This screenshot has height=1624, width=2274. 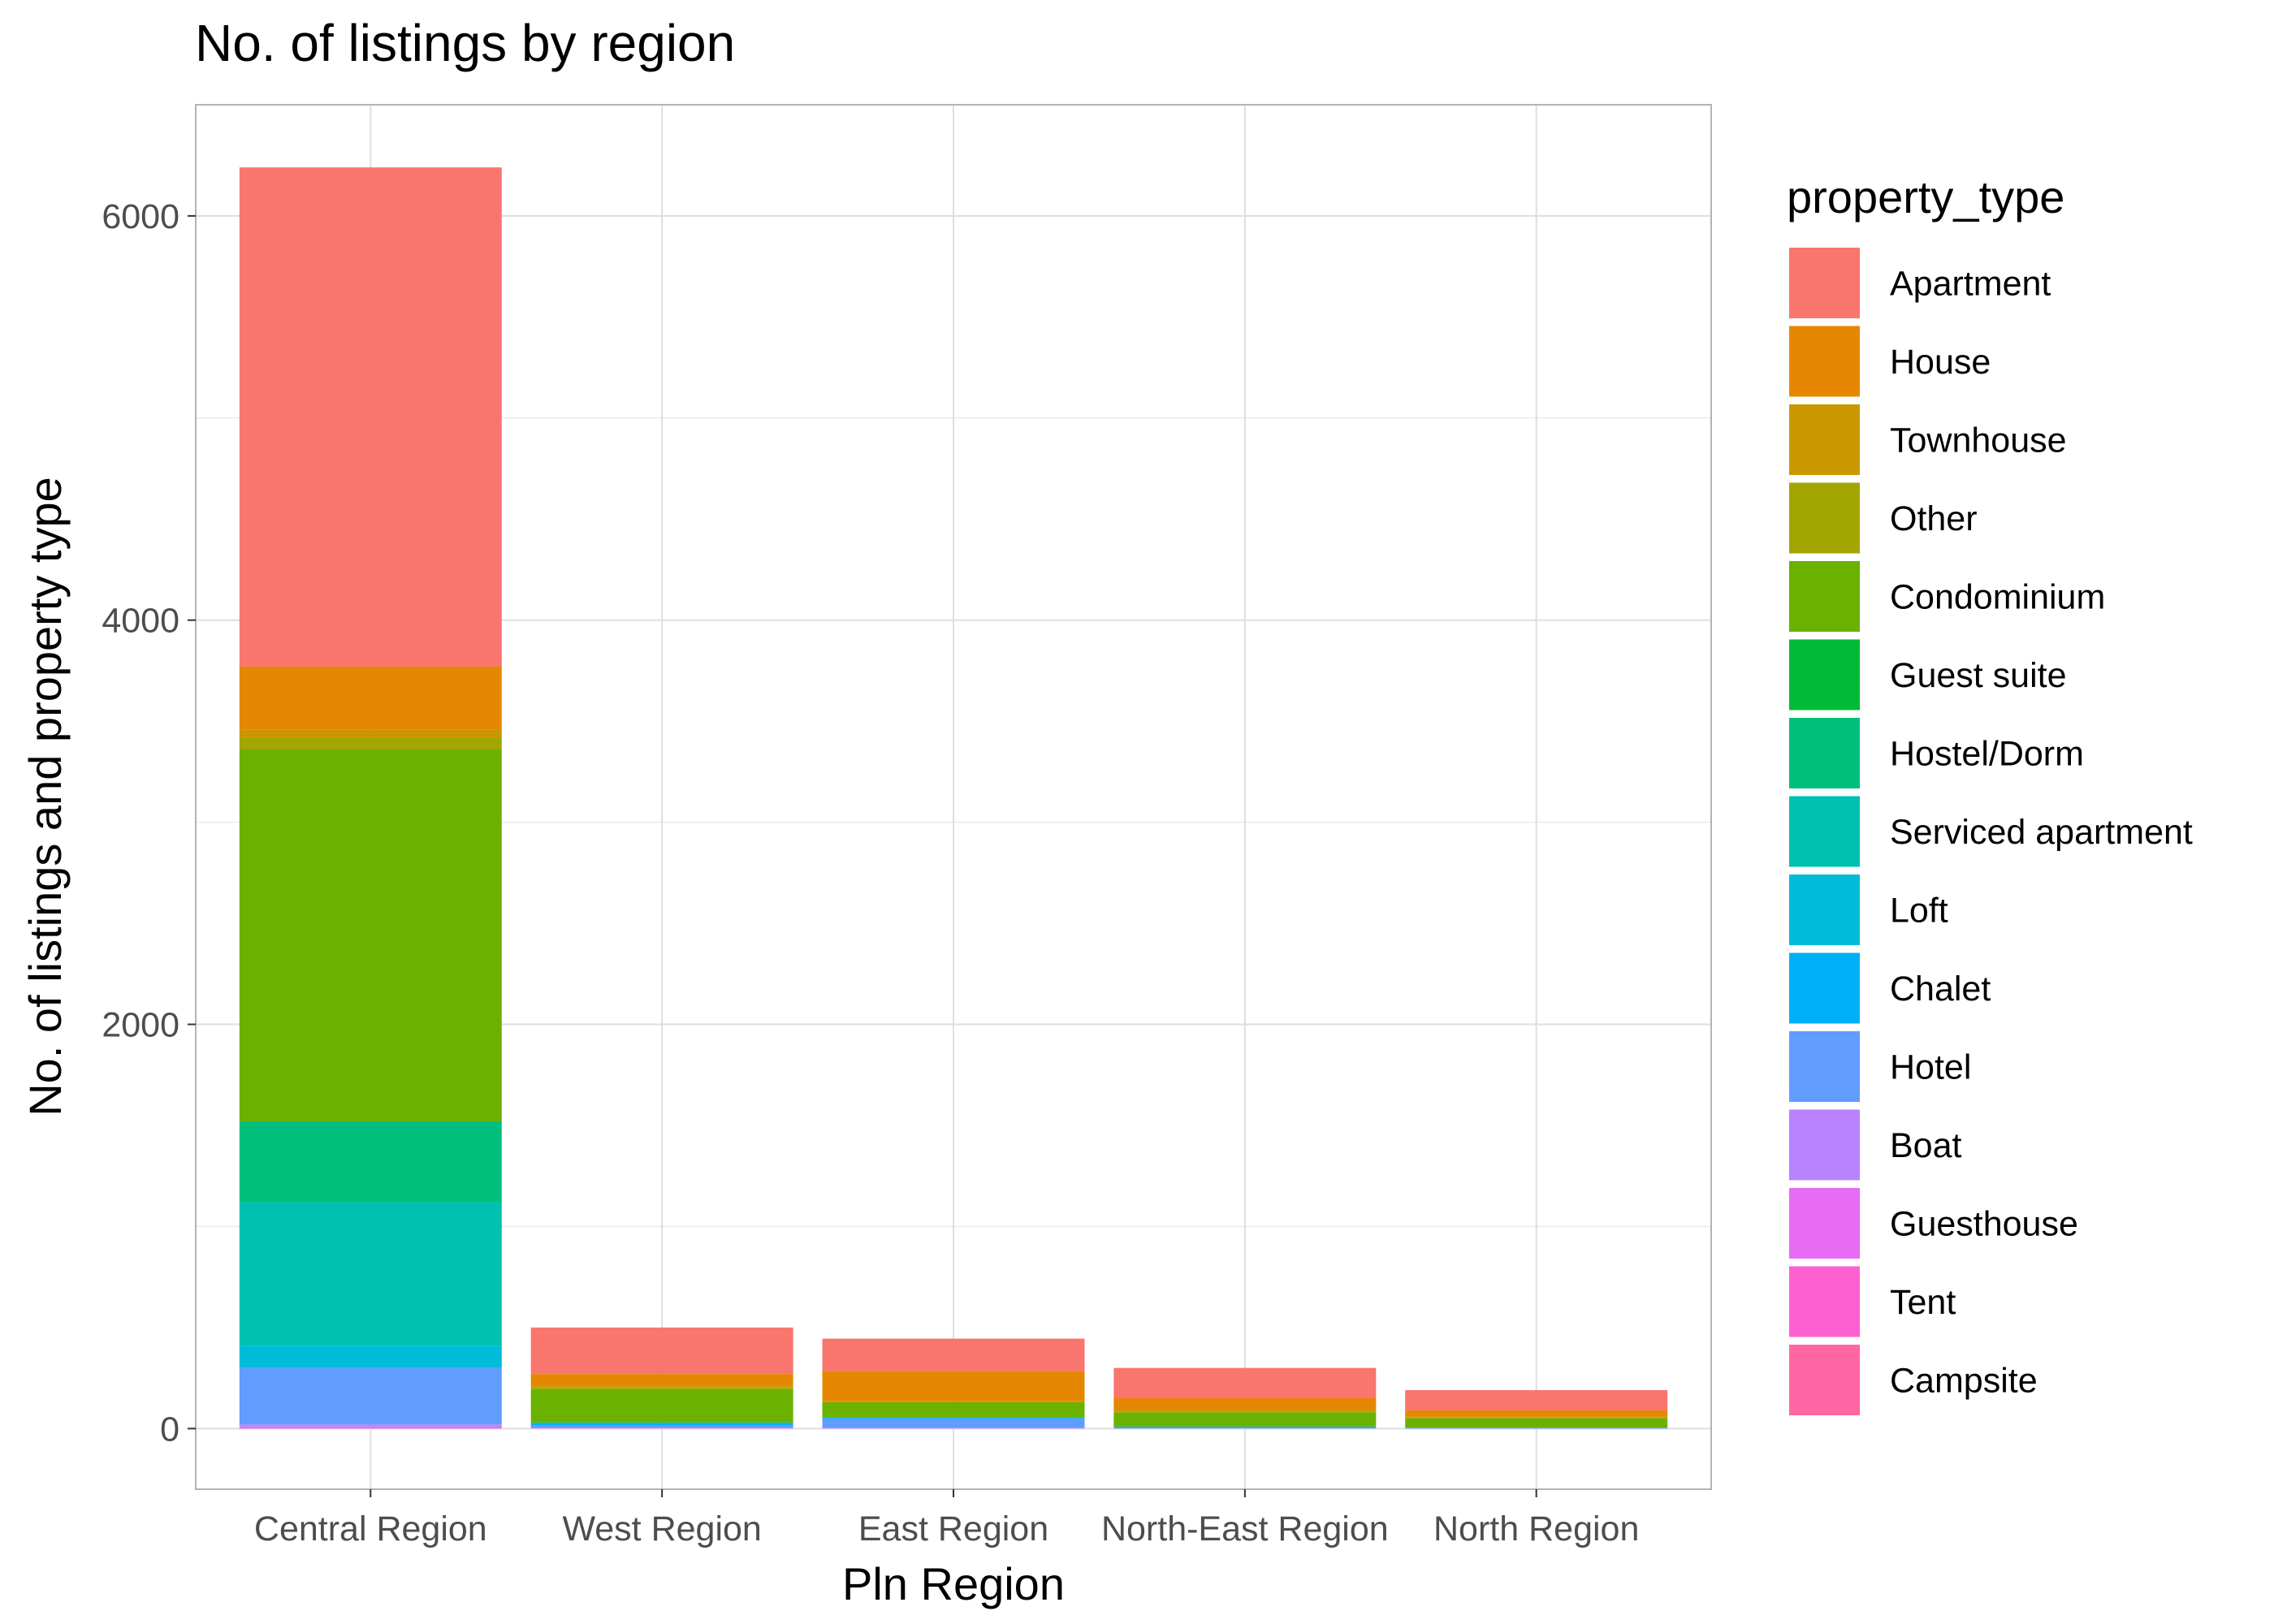 I want to click on legend-label: Loft, so click(x=1919, y=912).